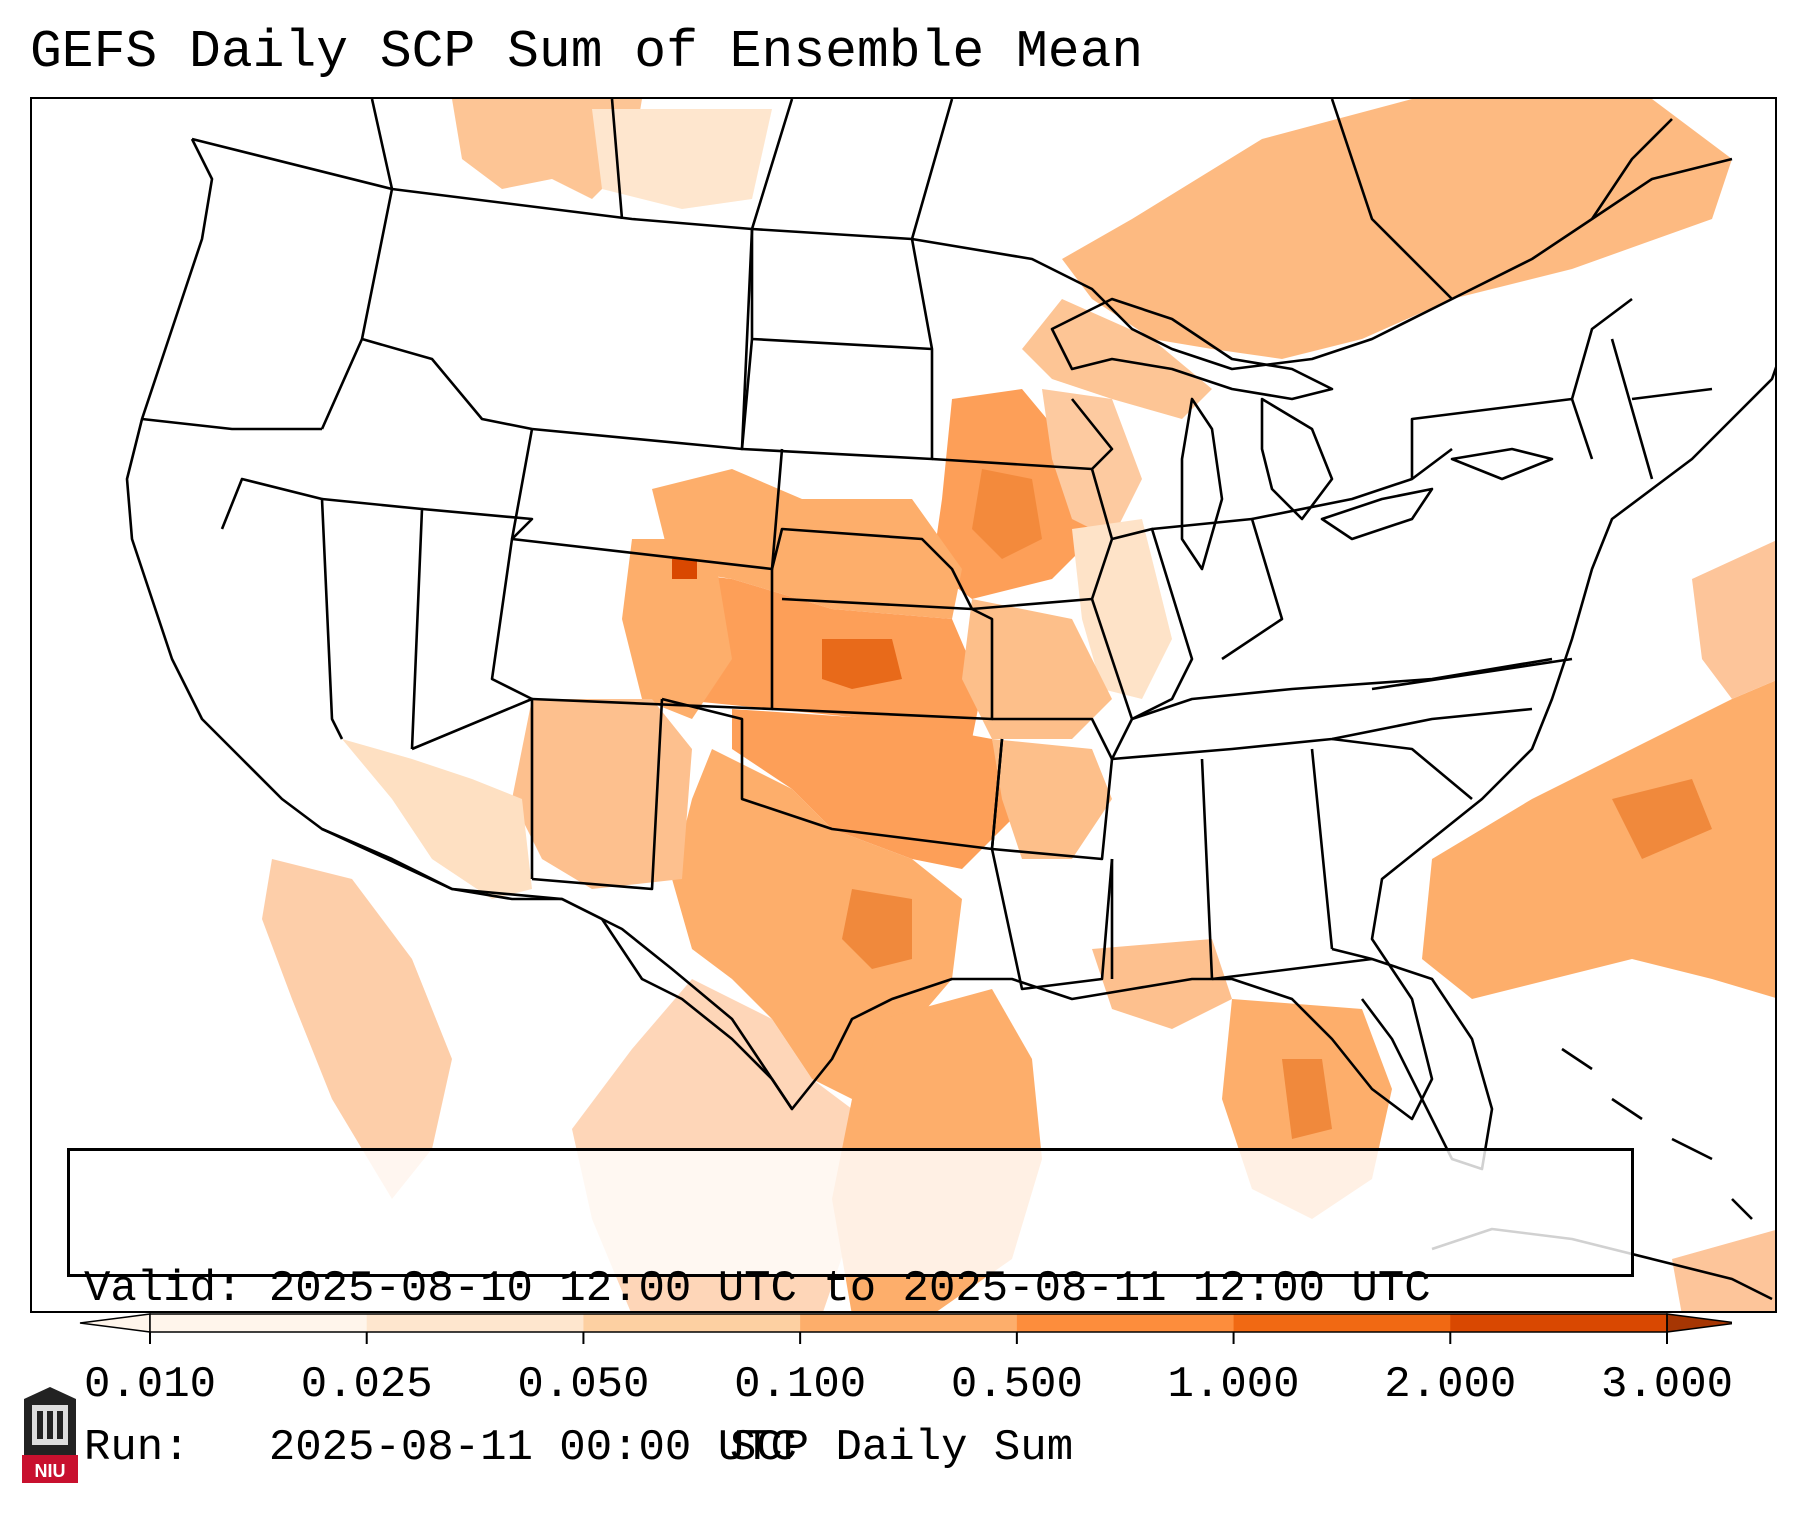 This screenshot has width=1803, height=1528. I want to click on scp-area-missouri, so click(1037, 669).